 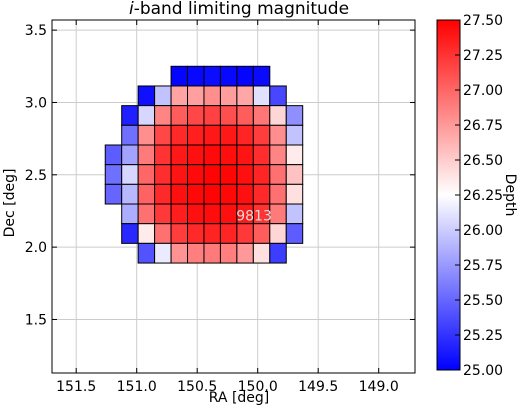 I want to click on chart-title-rest: -band limiting magnitude, so click(x=241, y=9).